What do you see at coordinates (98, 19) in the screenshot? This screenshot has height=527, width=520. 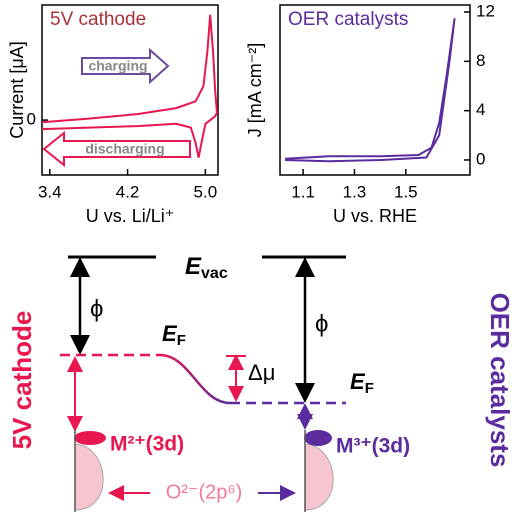 I see `chart-title: 5V cathode` at bounding box center [98, 19].